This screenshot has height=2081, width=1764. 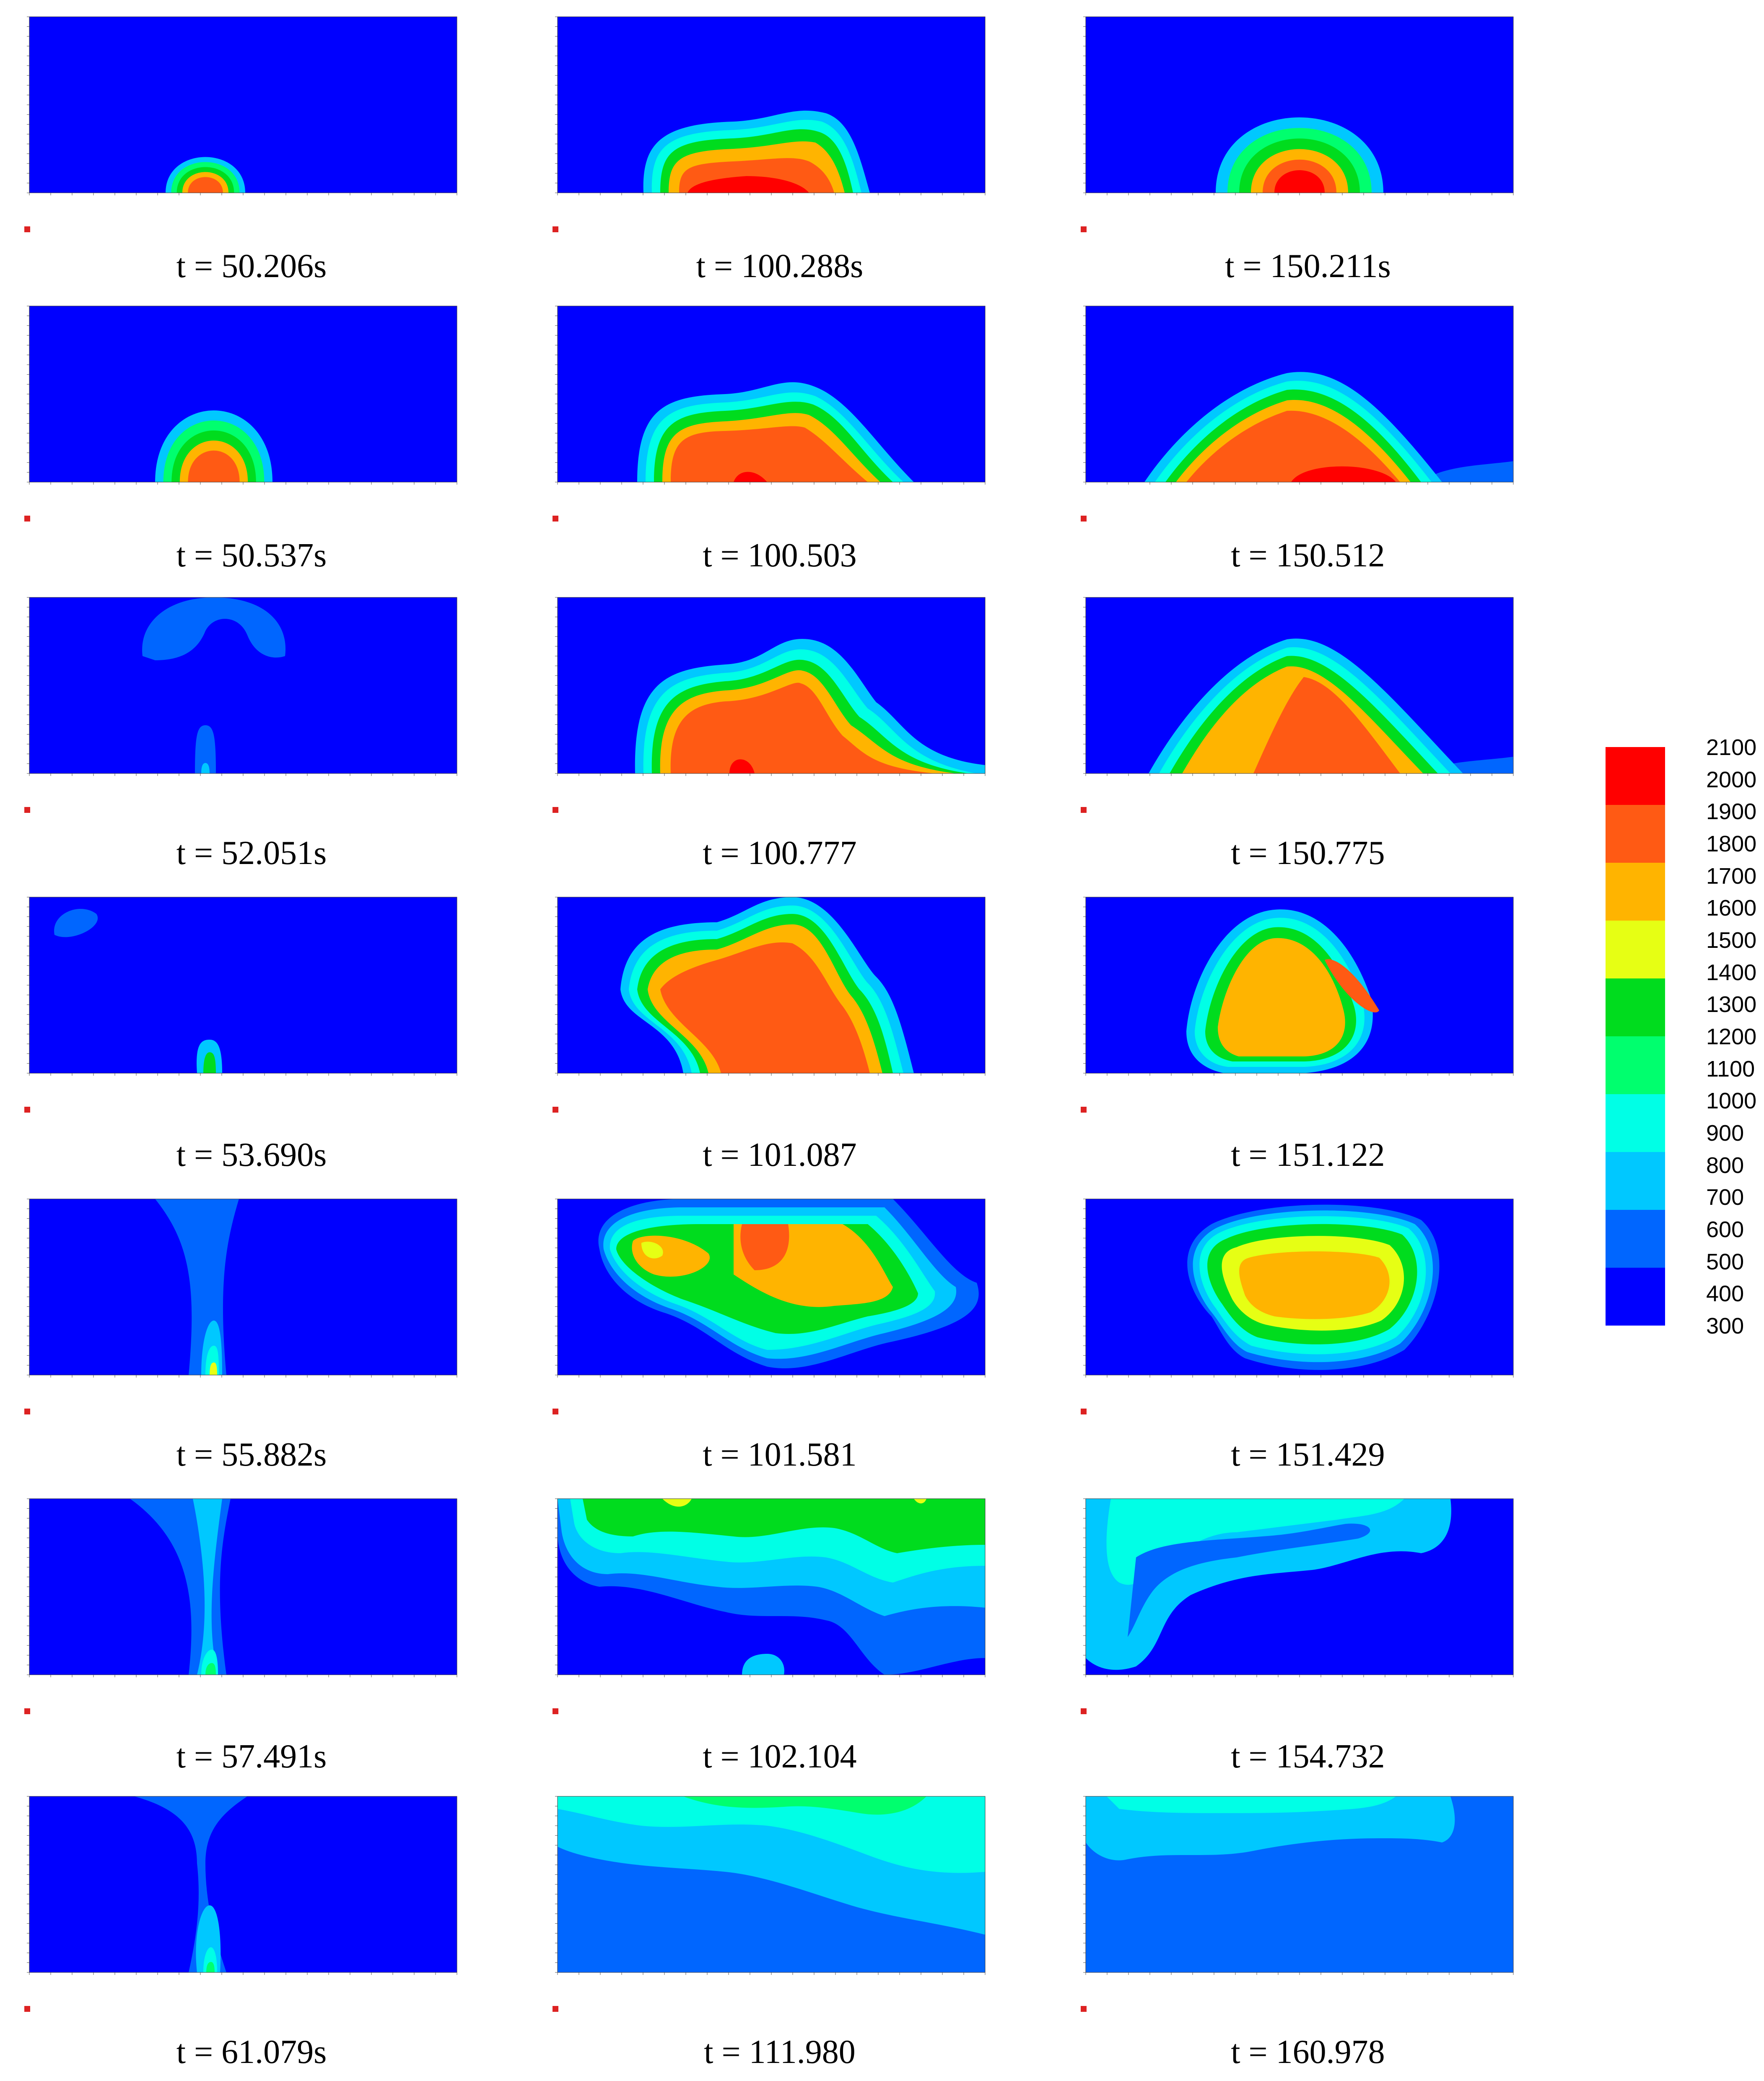 I want to click on time-caption: t = 61.079s, so click(x=251, y=2052).